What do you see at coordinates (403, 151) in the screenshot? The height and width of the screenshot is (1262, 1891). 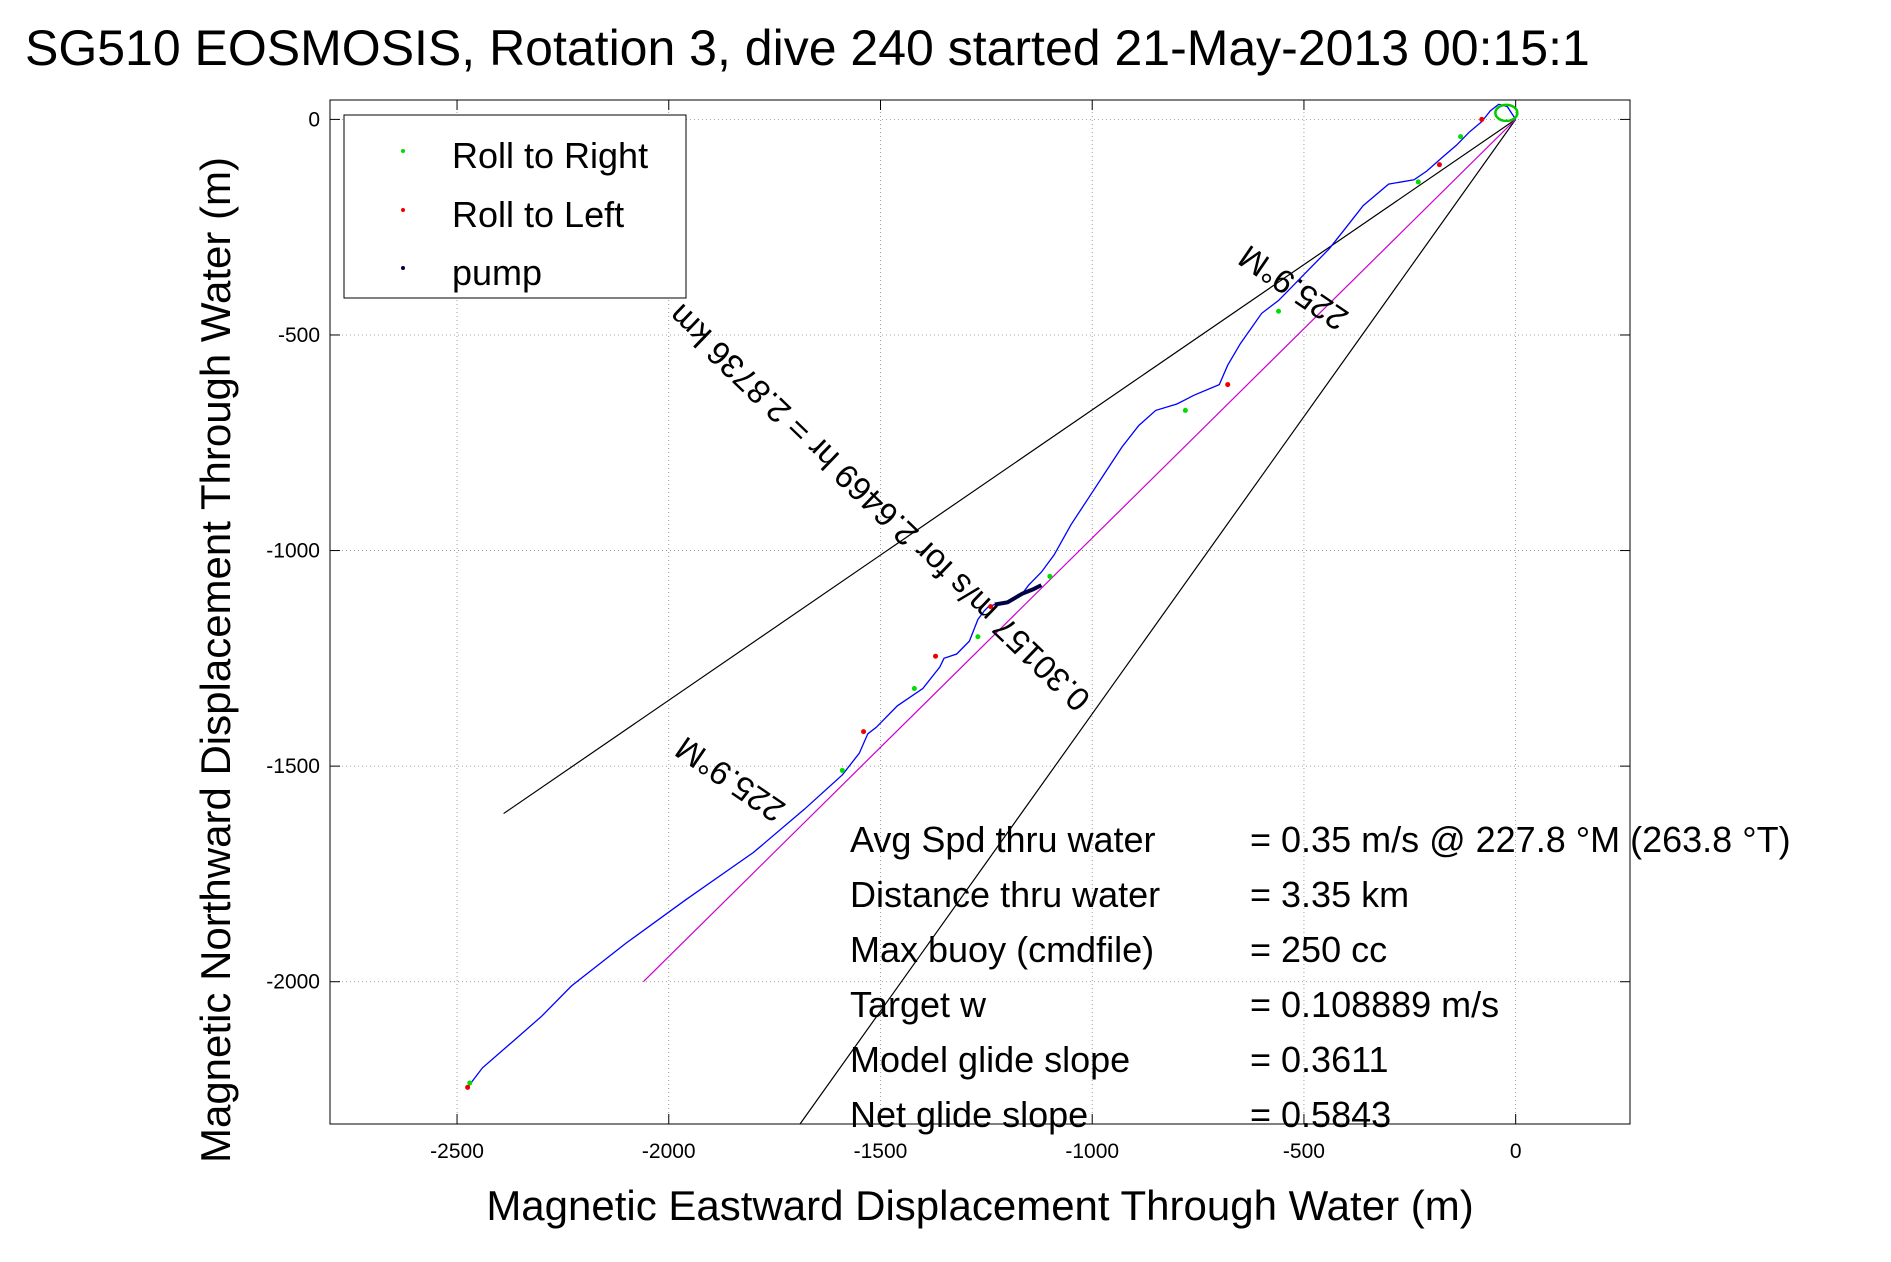 I see `legend-marker-roll-right` at bounding box center [403, 151].